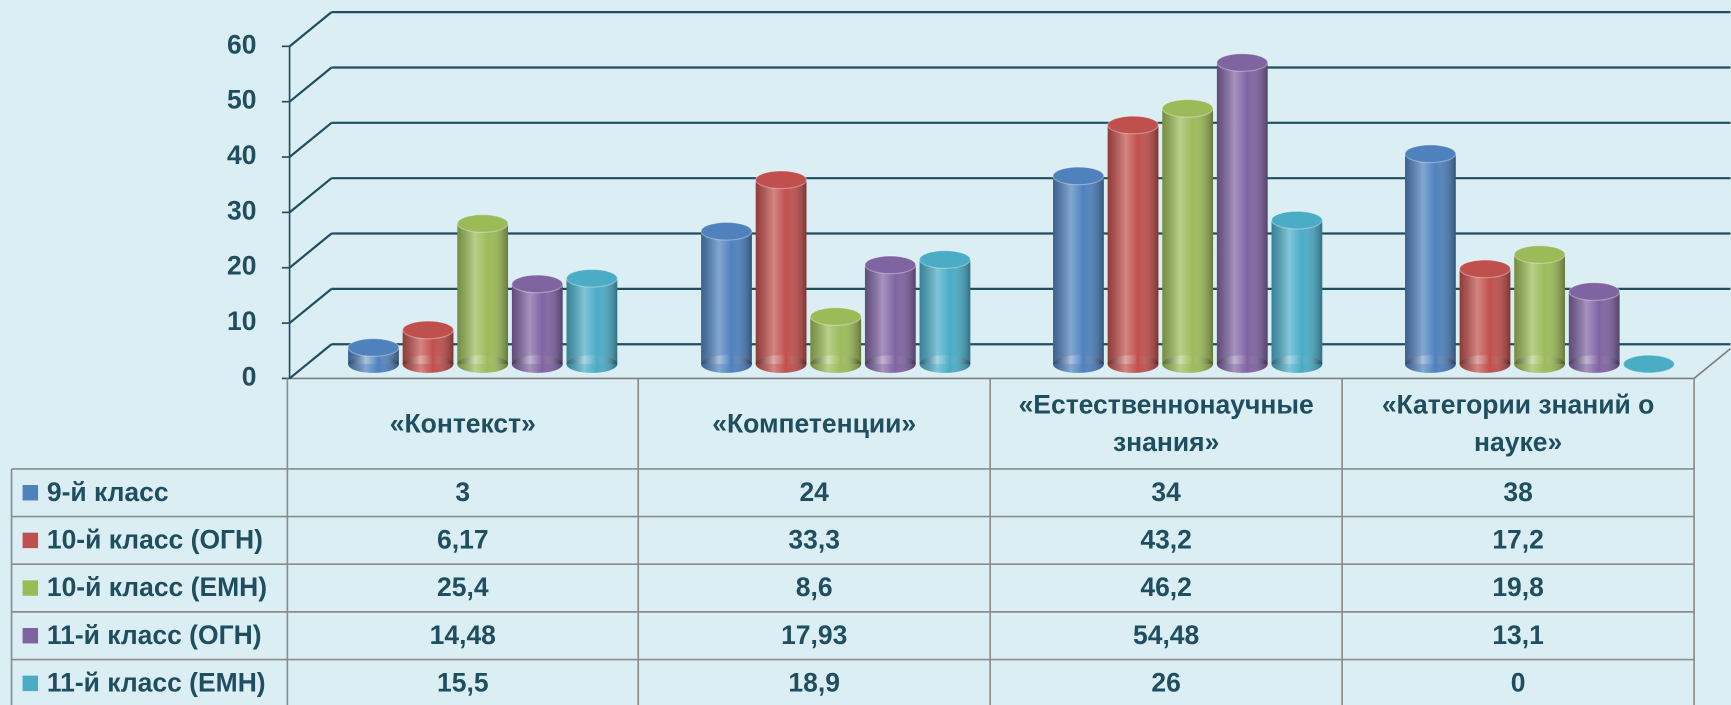 Image resolution: width=1731 pixels, height=705 pixels. I want to click on legend-label: 10-й класс (ОГН), so click(155, 539).